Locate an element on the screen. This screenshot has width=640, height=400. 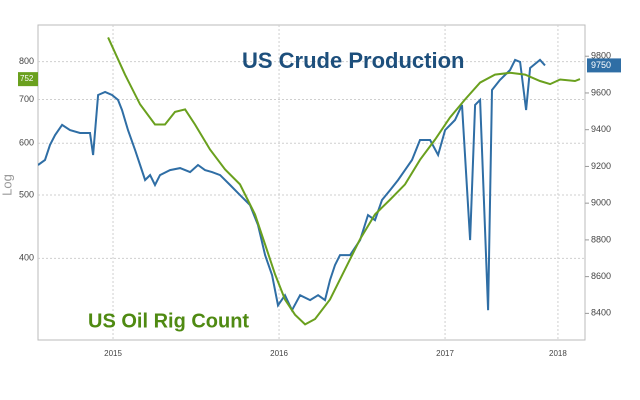
value-badge-label: 752 is located at coordinates (27, 78).